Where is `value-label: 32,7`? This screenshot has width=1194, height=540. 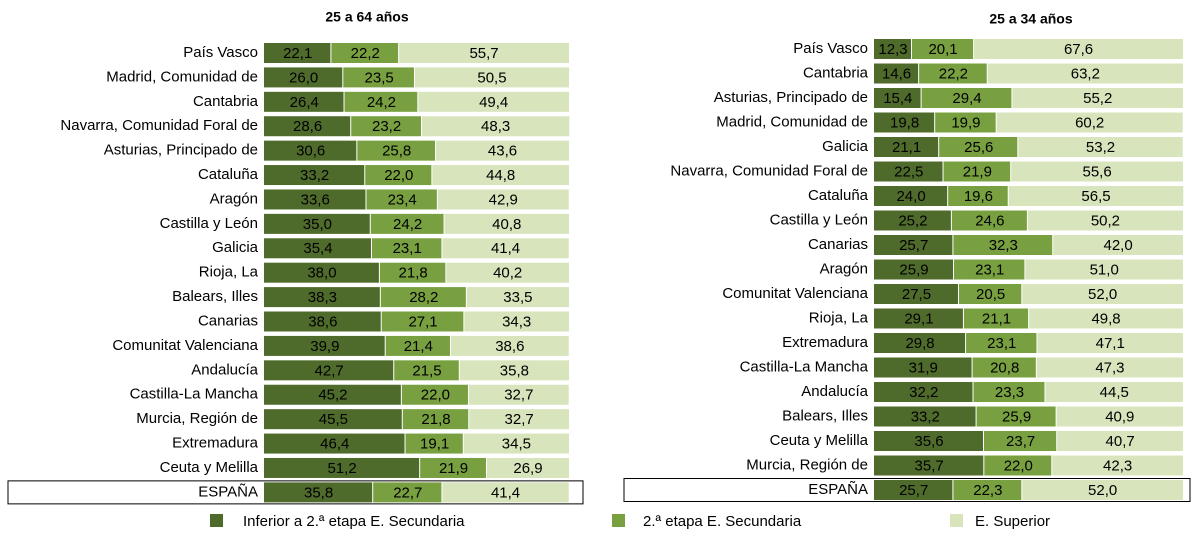 value-label: 32,7 is located at coordinates (519, 419).